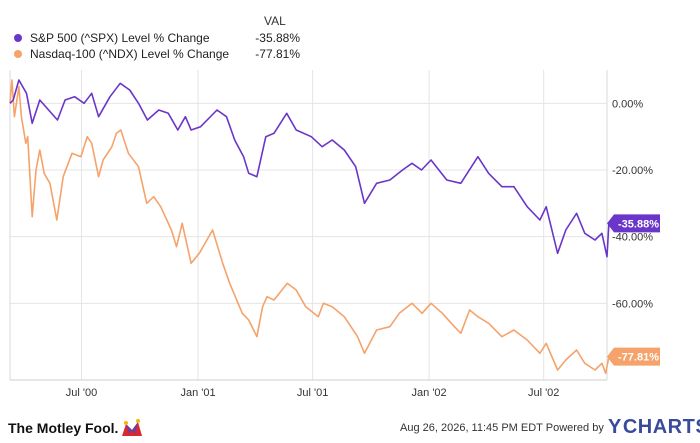 The width and height of the screenshot is (700, 443). I want to click on nasdaq100-end-tag, so click(633, 356).